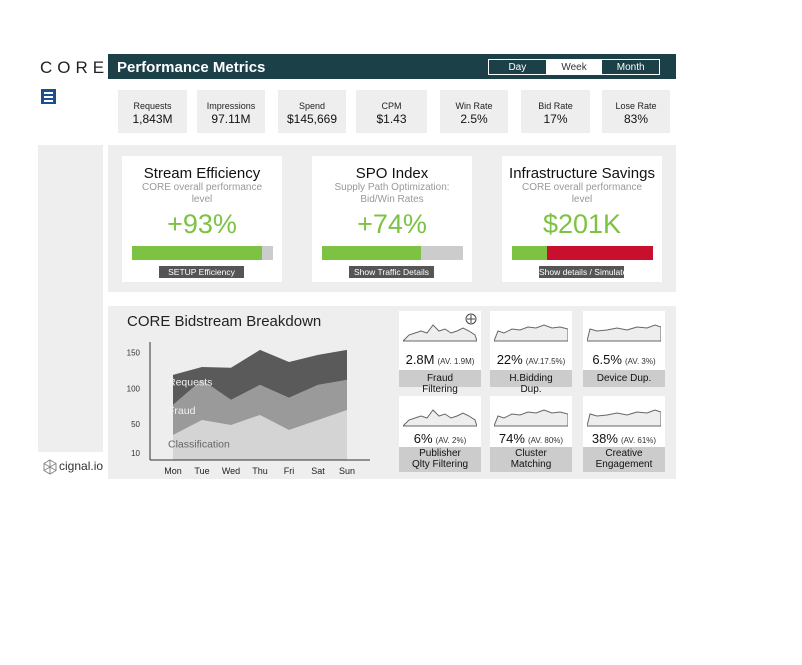 This screenshot has height=665, width=802. I want to click on metric-card: 6.5% (AV. 3%) Device Dup., so click(624, 349).